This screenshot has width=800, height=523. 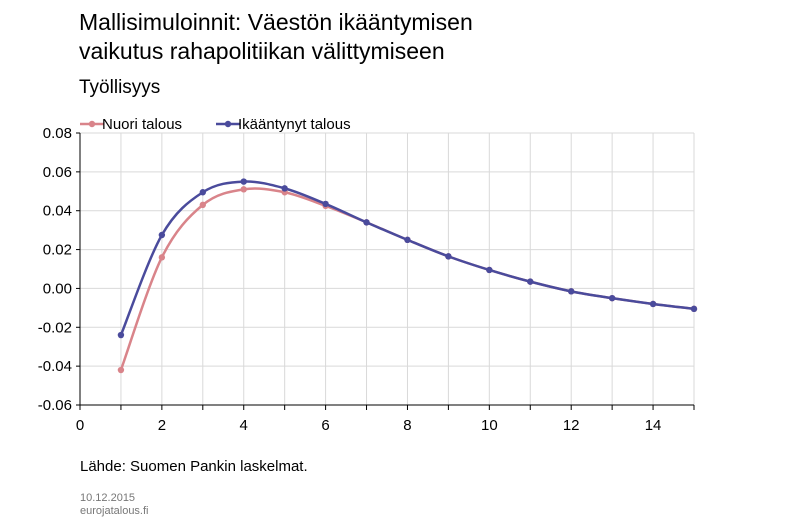 What do you see at coordinates (57, 172) in the screenshot?
I see `y-tick-label: 0.06` at bounding box center [57, 172].